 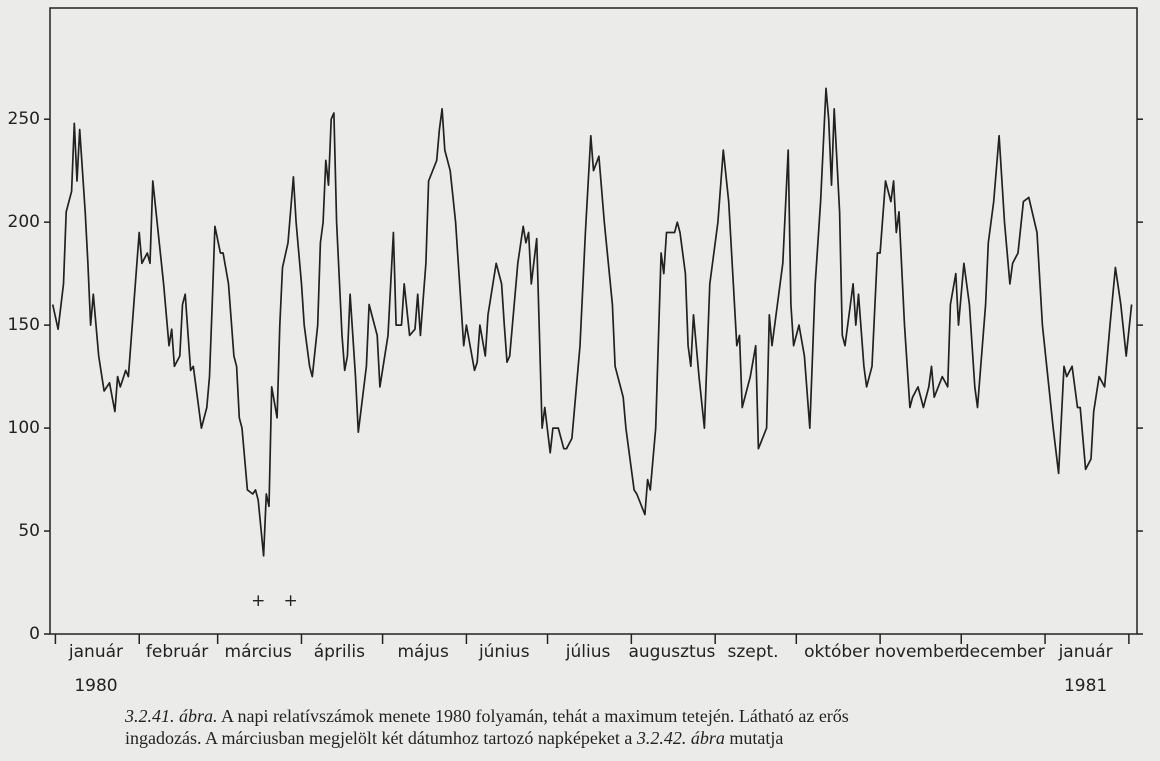 What do you see at coordinates (171, 716) in the screenshot?
I see `caption-label: 3.2.41. ábra.` at bounding box center [171, 716].